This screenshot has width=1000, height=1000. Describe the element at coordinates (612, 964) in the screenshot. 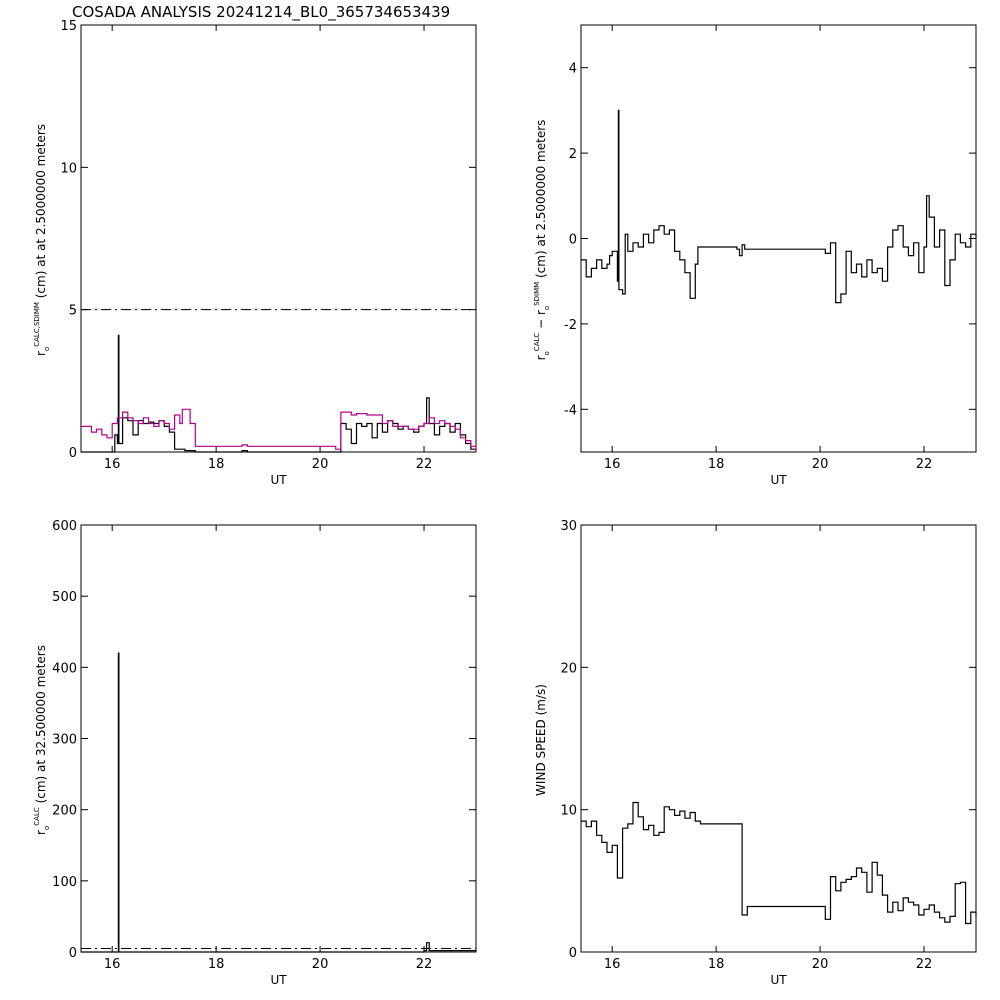

I see `panel4-xtick-label: 16` at that location.